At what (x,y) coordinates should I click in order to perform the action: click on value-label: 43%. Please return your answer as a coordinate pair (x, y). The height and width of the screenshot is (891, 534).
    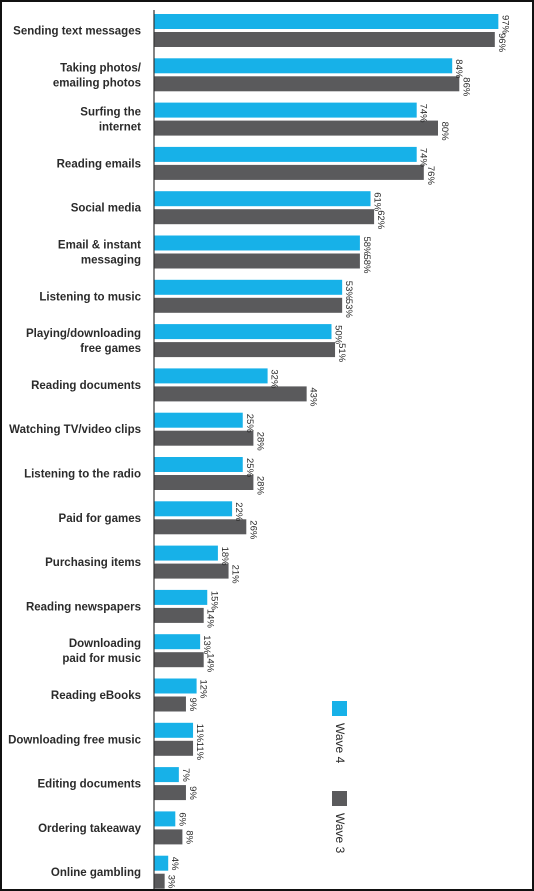
    Looking at the image, I should click on (313, 397).